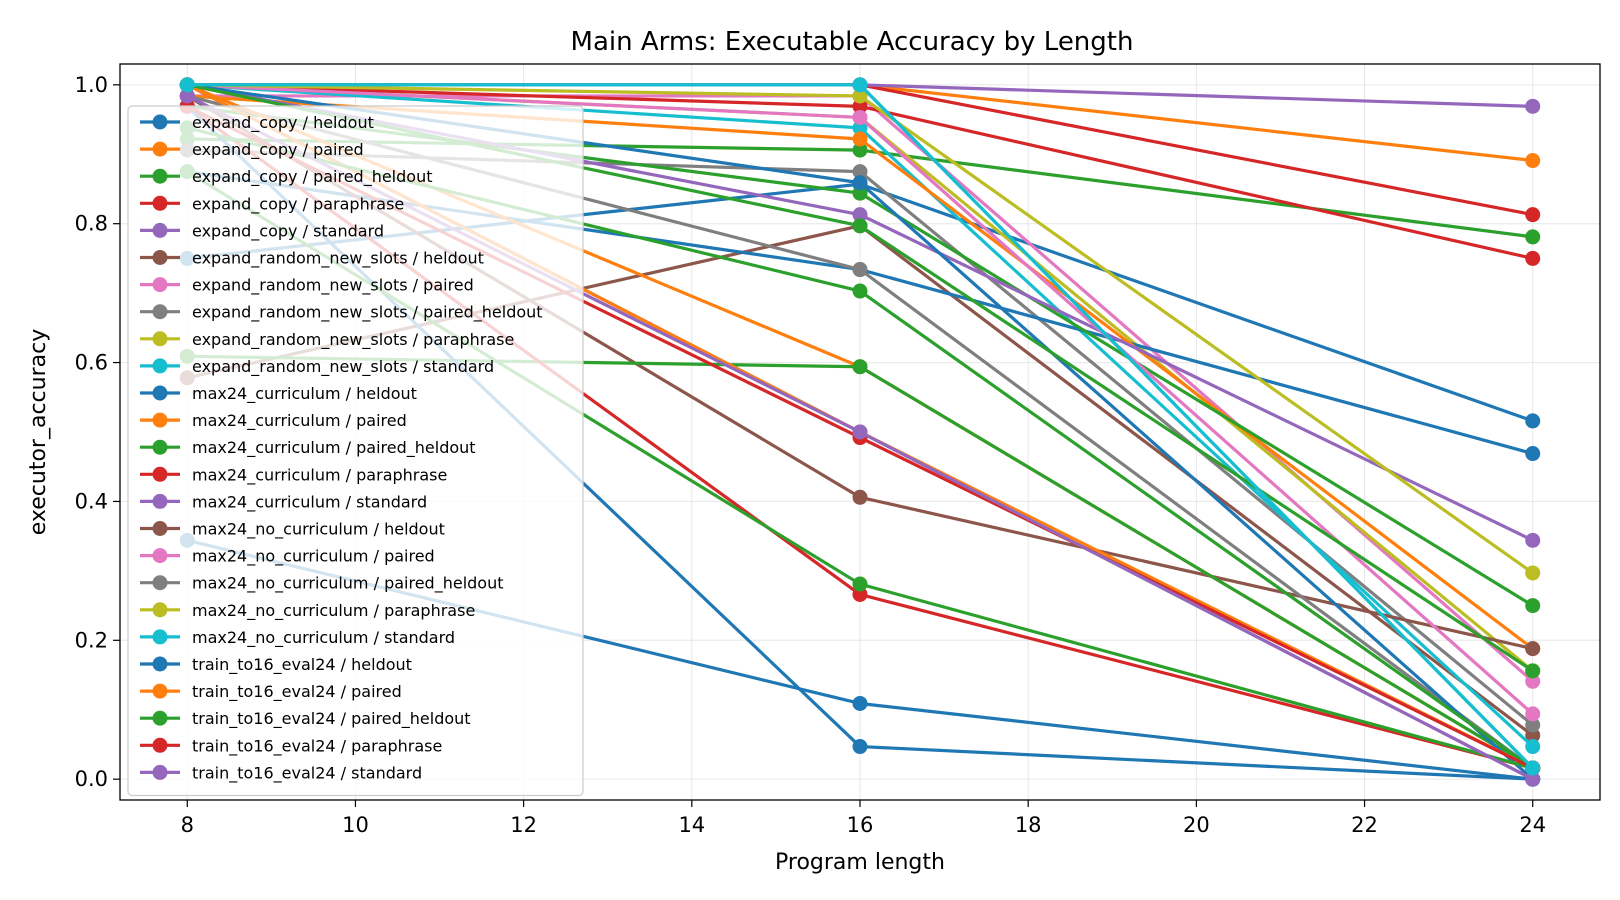  Describe the element at coordinates (299, 421) in the screenshot. I see `legend-label: max24_curriculum / paired` at that location.